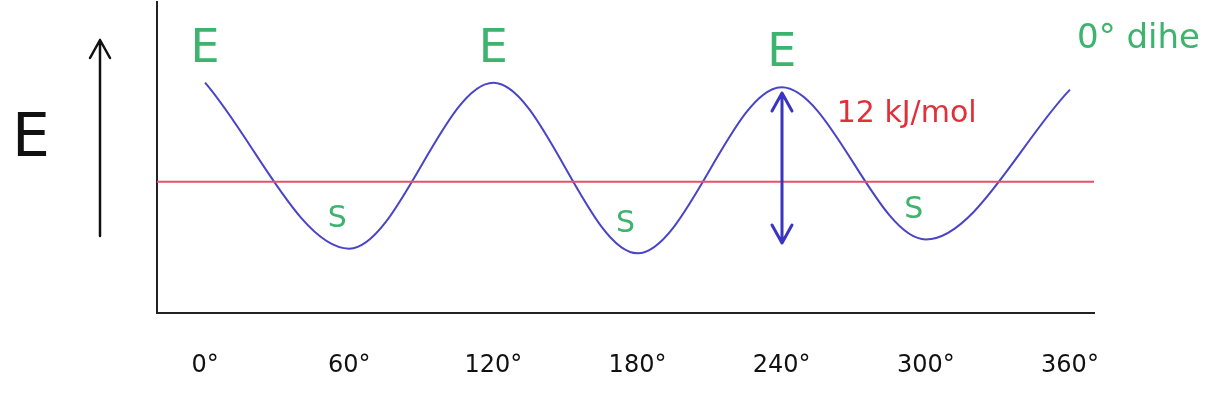  Describe the element at coordinates (1138, 35) in the screenshot. I see `text: 0° dihe` at that location.